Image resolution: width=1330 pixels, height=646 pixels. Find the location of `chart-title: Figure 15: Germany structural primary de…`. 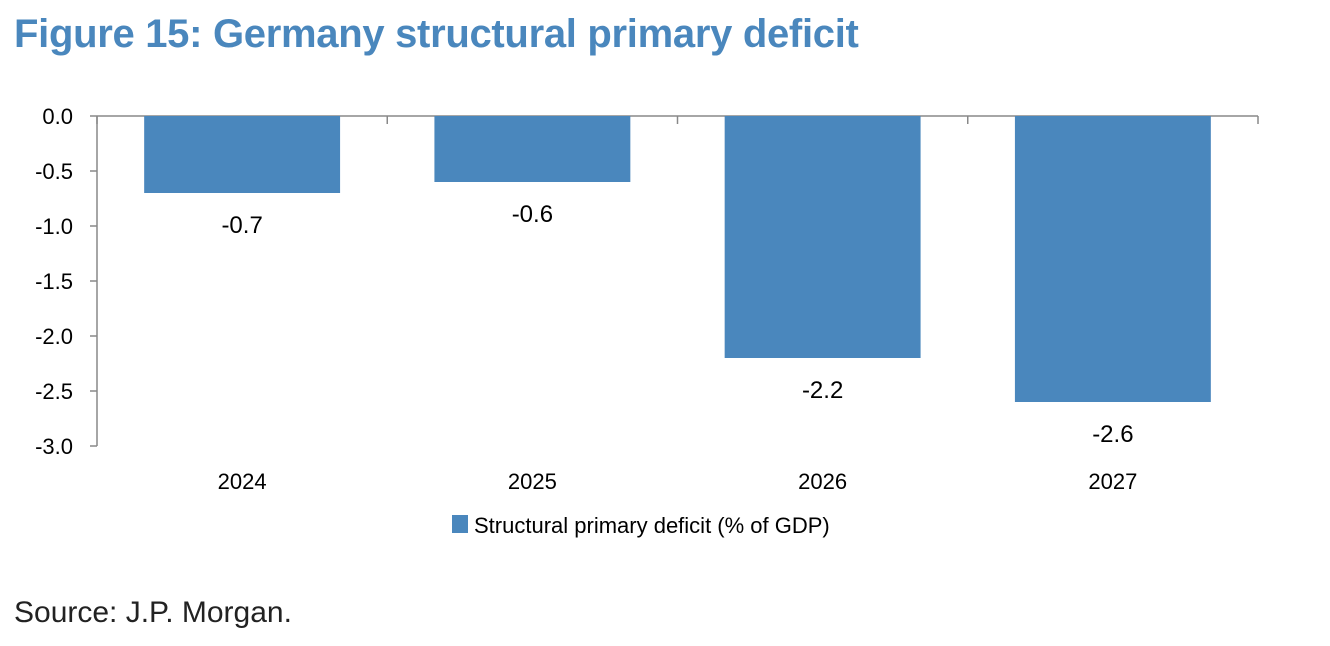

chart-title: Figure 15: Germany structural primary de… is located at coordinates (436, 34).